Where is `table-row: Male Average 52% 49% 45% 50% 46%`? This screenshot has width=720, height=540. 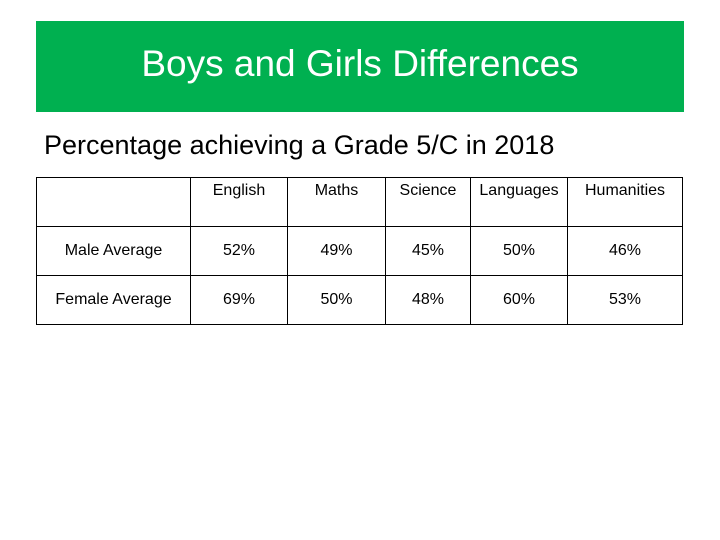
table-row: Male Average 52% 49% 45% 50% 46% is located at coordinates (359, 251).